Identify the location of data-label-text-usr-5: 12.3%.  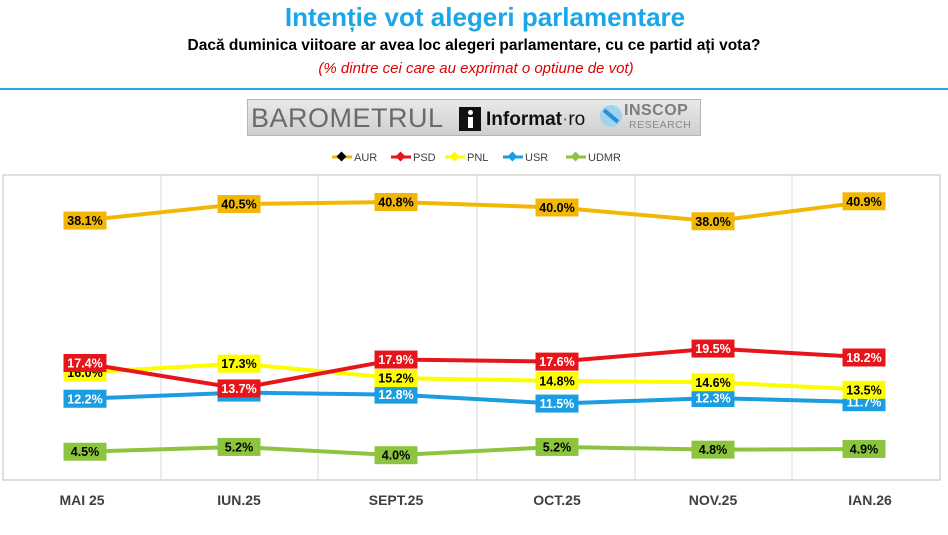
(712, 399).